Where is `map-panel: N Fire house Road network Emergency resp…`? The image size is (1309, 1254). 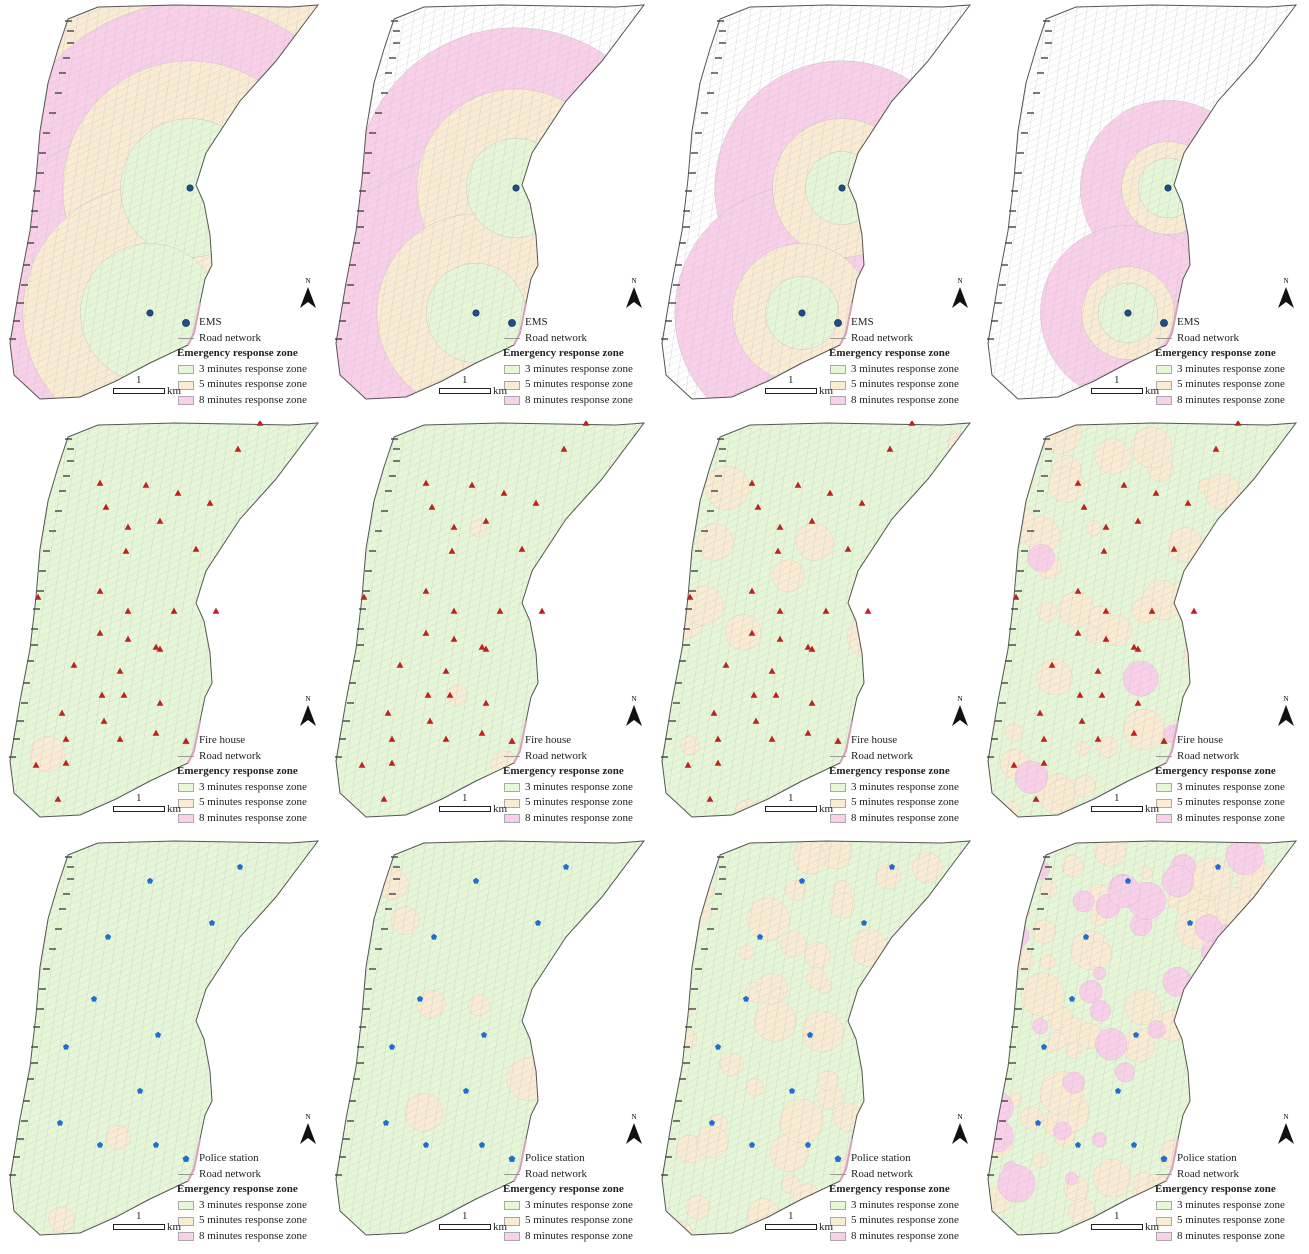 map-panel: N Fire house Road network Emergency resp… is located at coordinates (1140, 628).